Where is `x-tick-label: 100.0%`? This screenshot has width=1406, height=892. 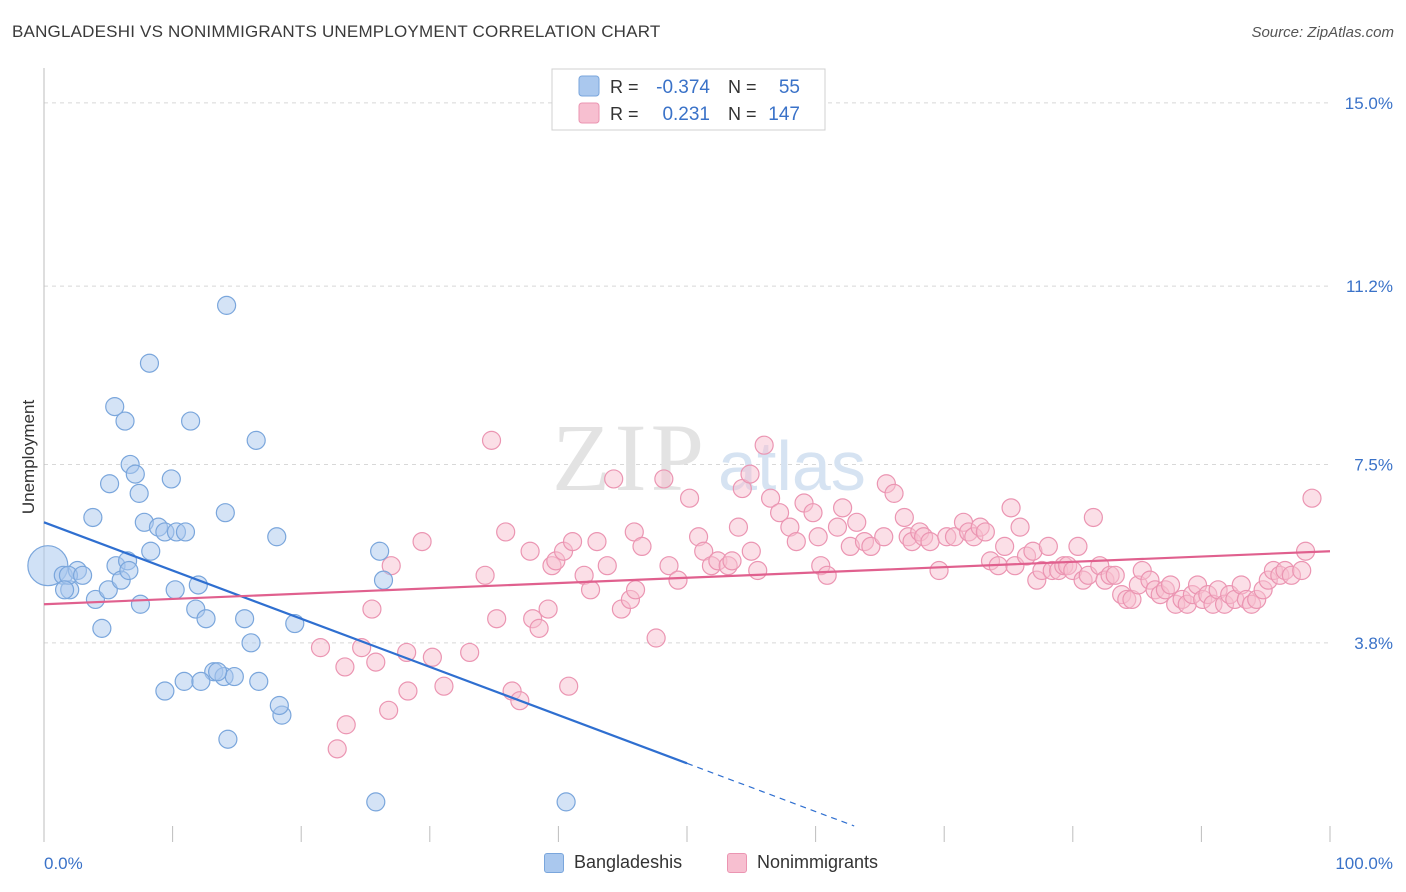
x-tick-label: 100.0% is located at coordinates (1364, 863).